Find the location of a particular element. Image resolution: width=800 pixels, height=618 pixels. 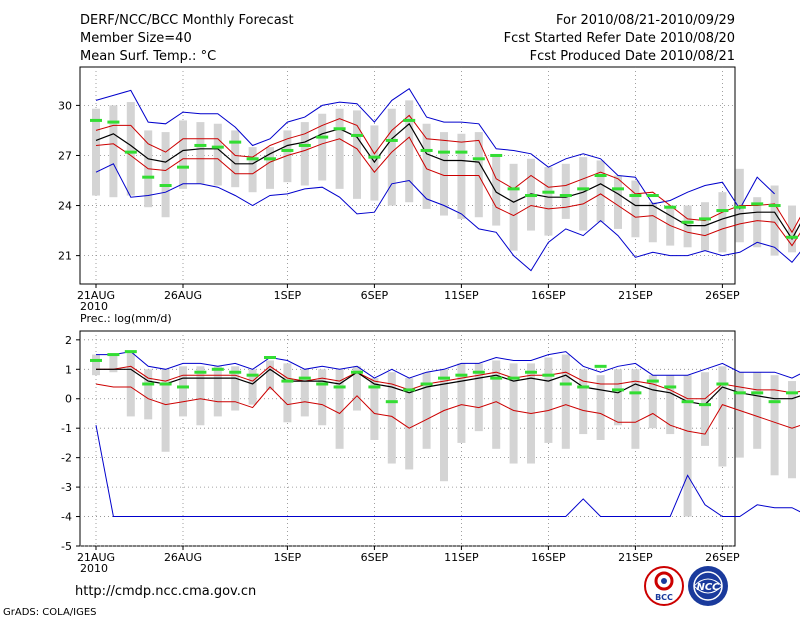

variable-label: Mean Surf. Temp.: °C is located at coordinates (148, 56).